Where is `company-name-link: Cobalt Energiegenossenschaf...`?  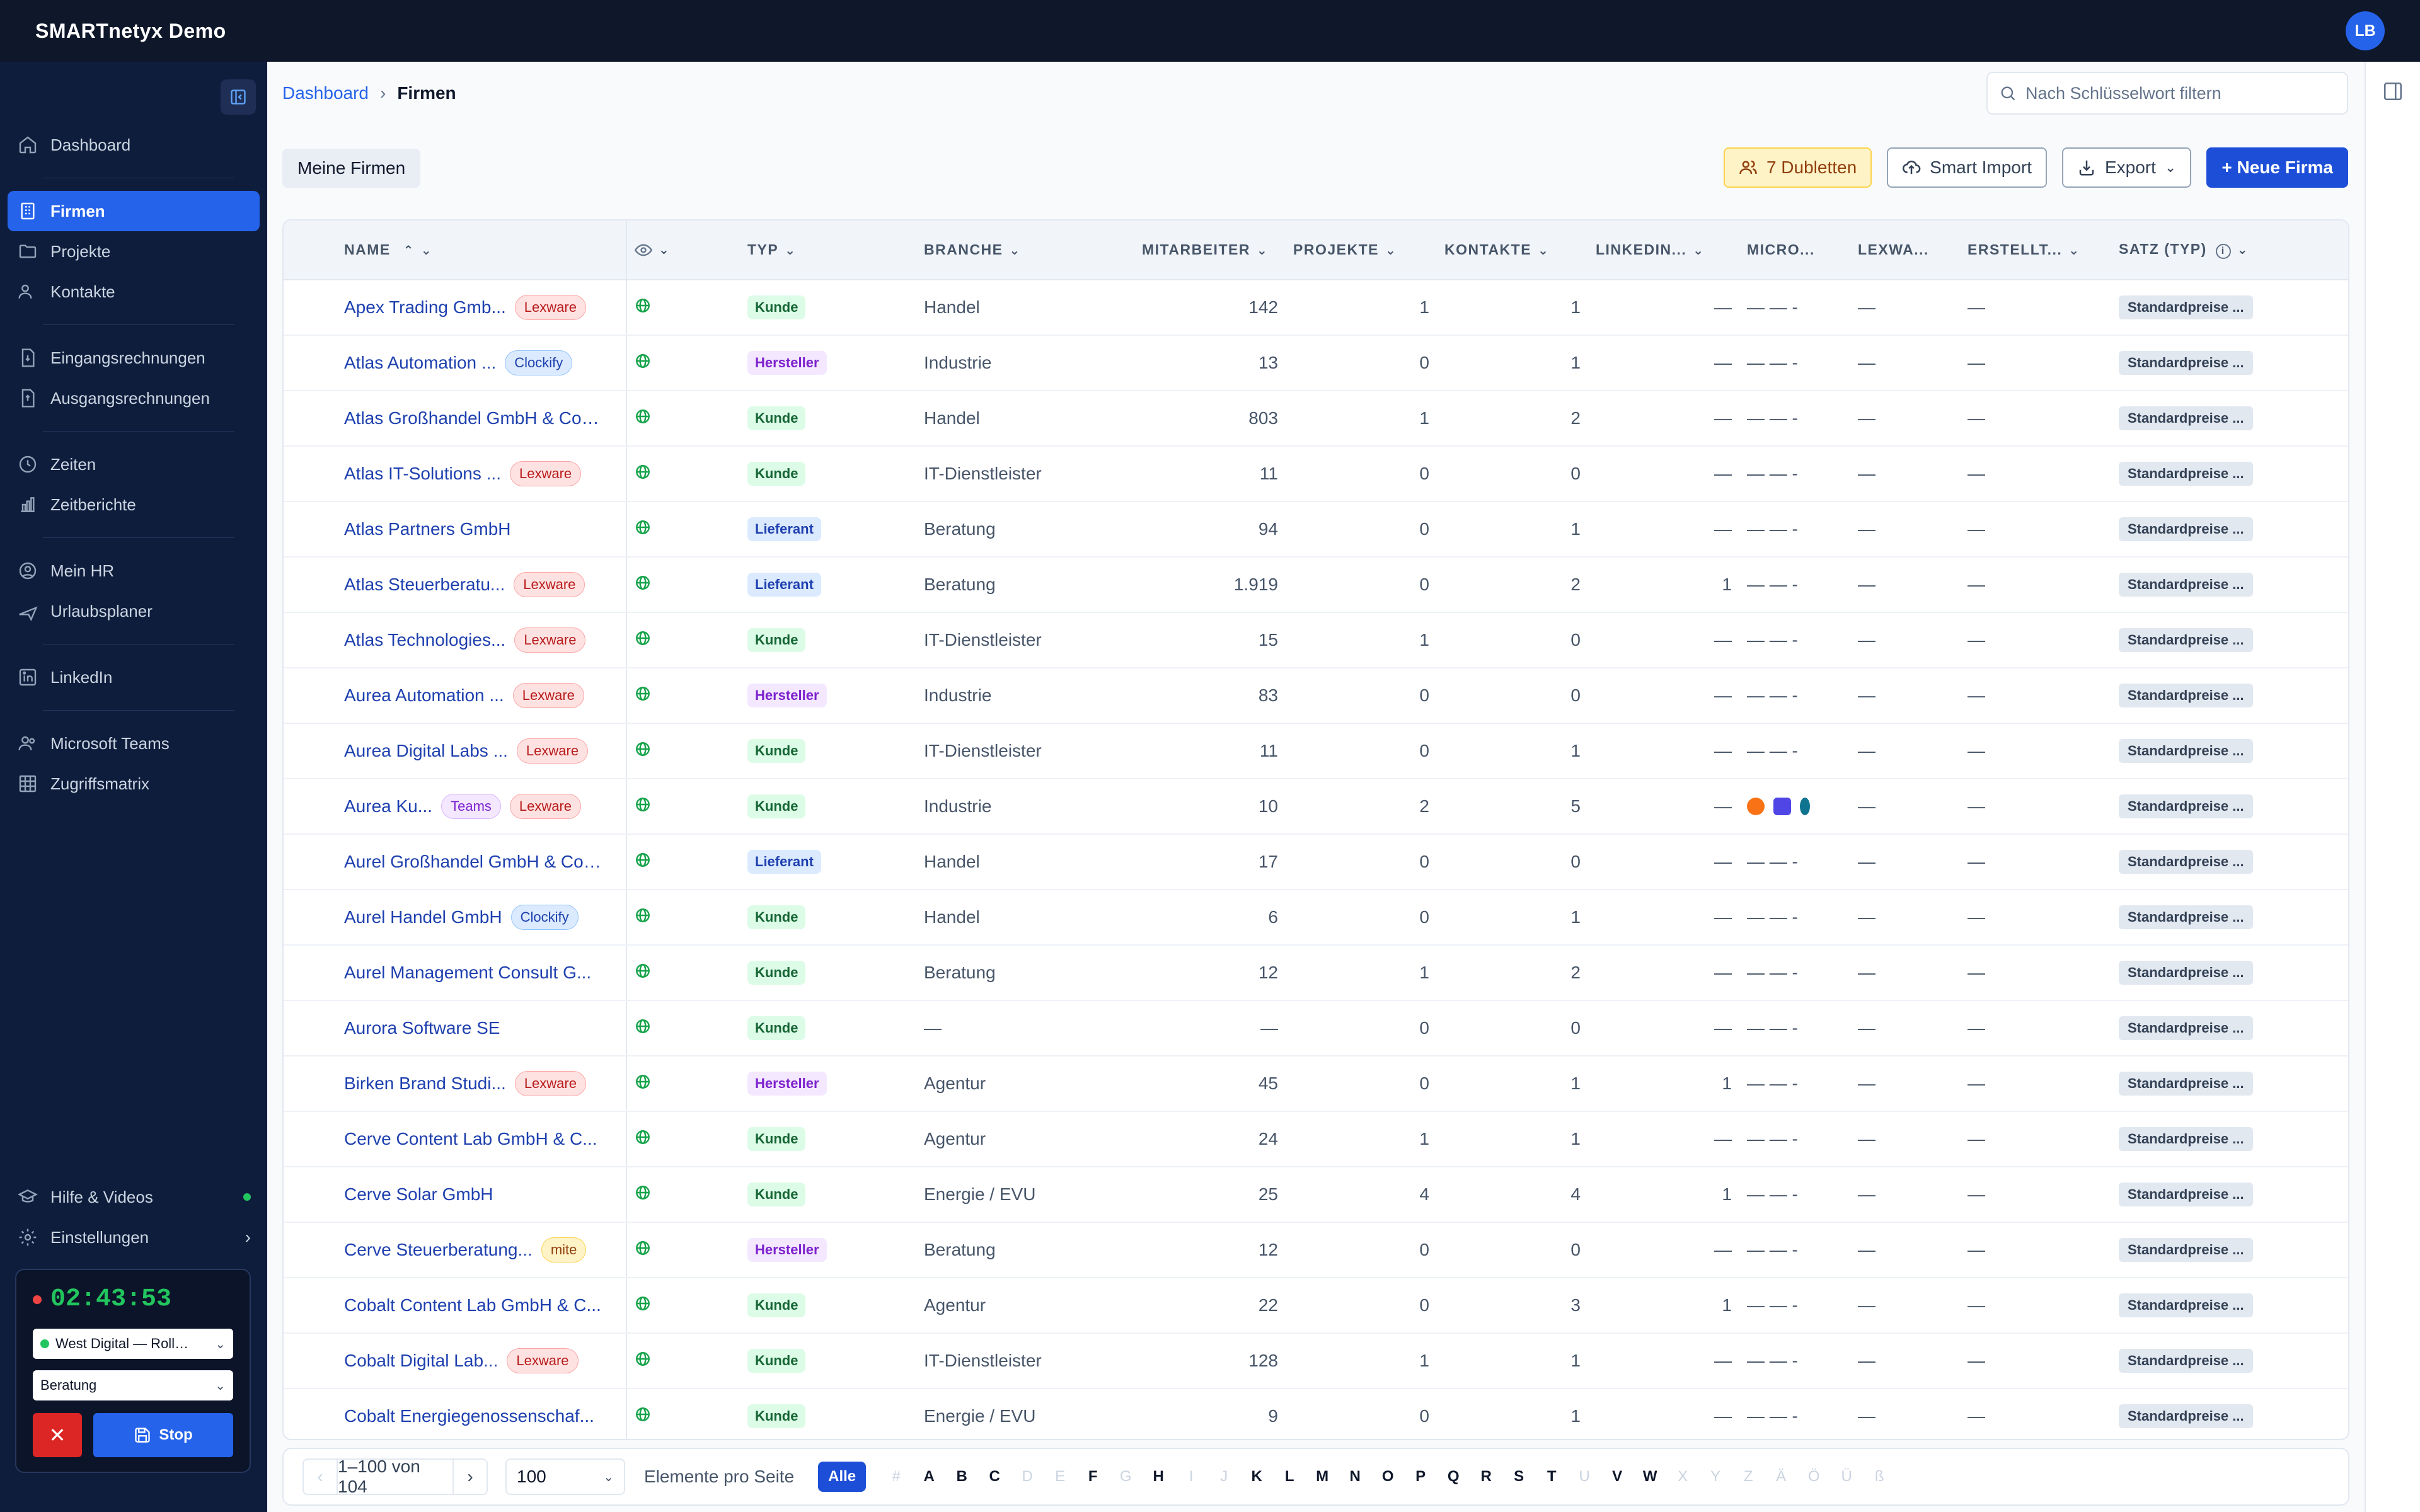 company-name-link: Cobalt Energiegenossenschaf... is located at coordinates (469, 1416).